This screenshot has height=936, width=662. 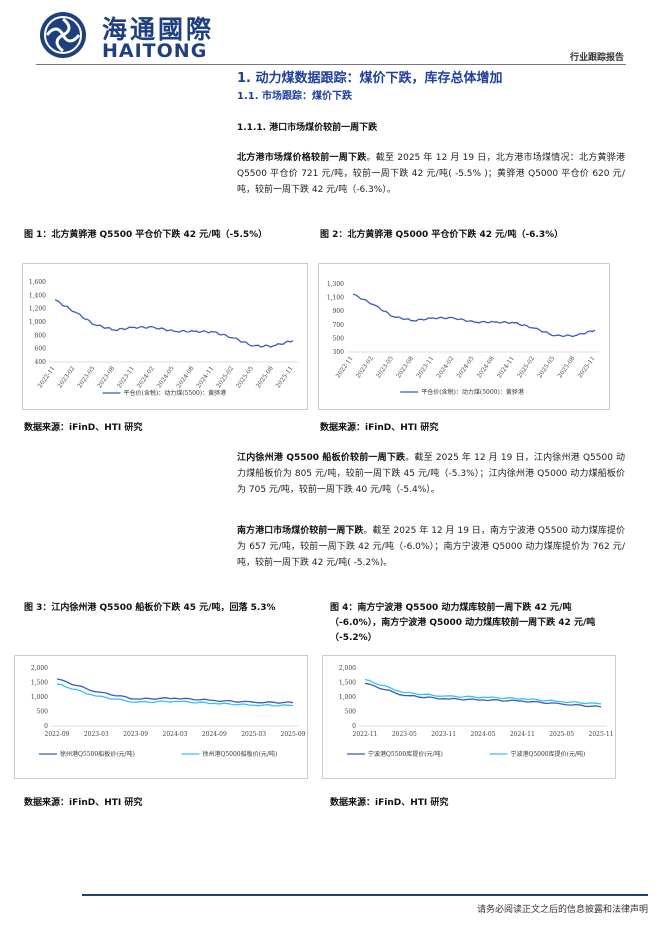 What do you see at coordinates (41, 335) in the screenshot?
I see `y-tick-label: 800` at bounding box center [41, 335].